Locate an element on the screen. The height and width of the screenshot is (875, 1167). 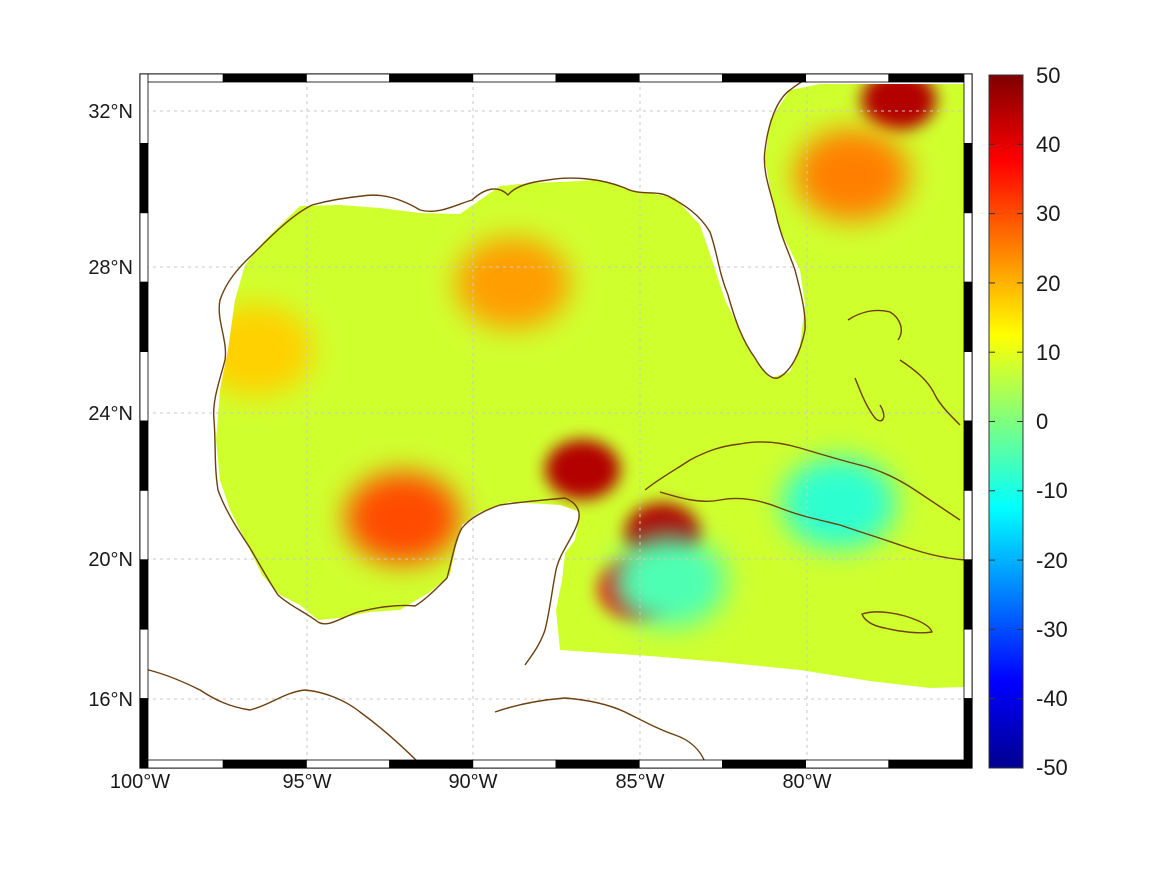
colorbar-label-0: 0 is located at coordinates (1042, 421).